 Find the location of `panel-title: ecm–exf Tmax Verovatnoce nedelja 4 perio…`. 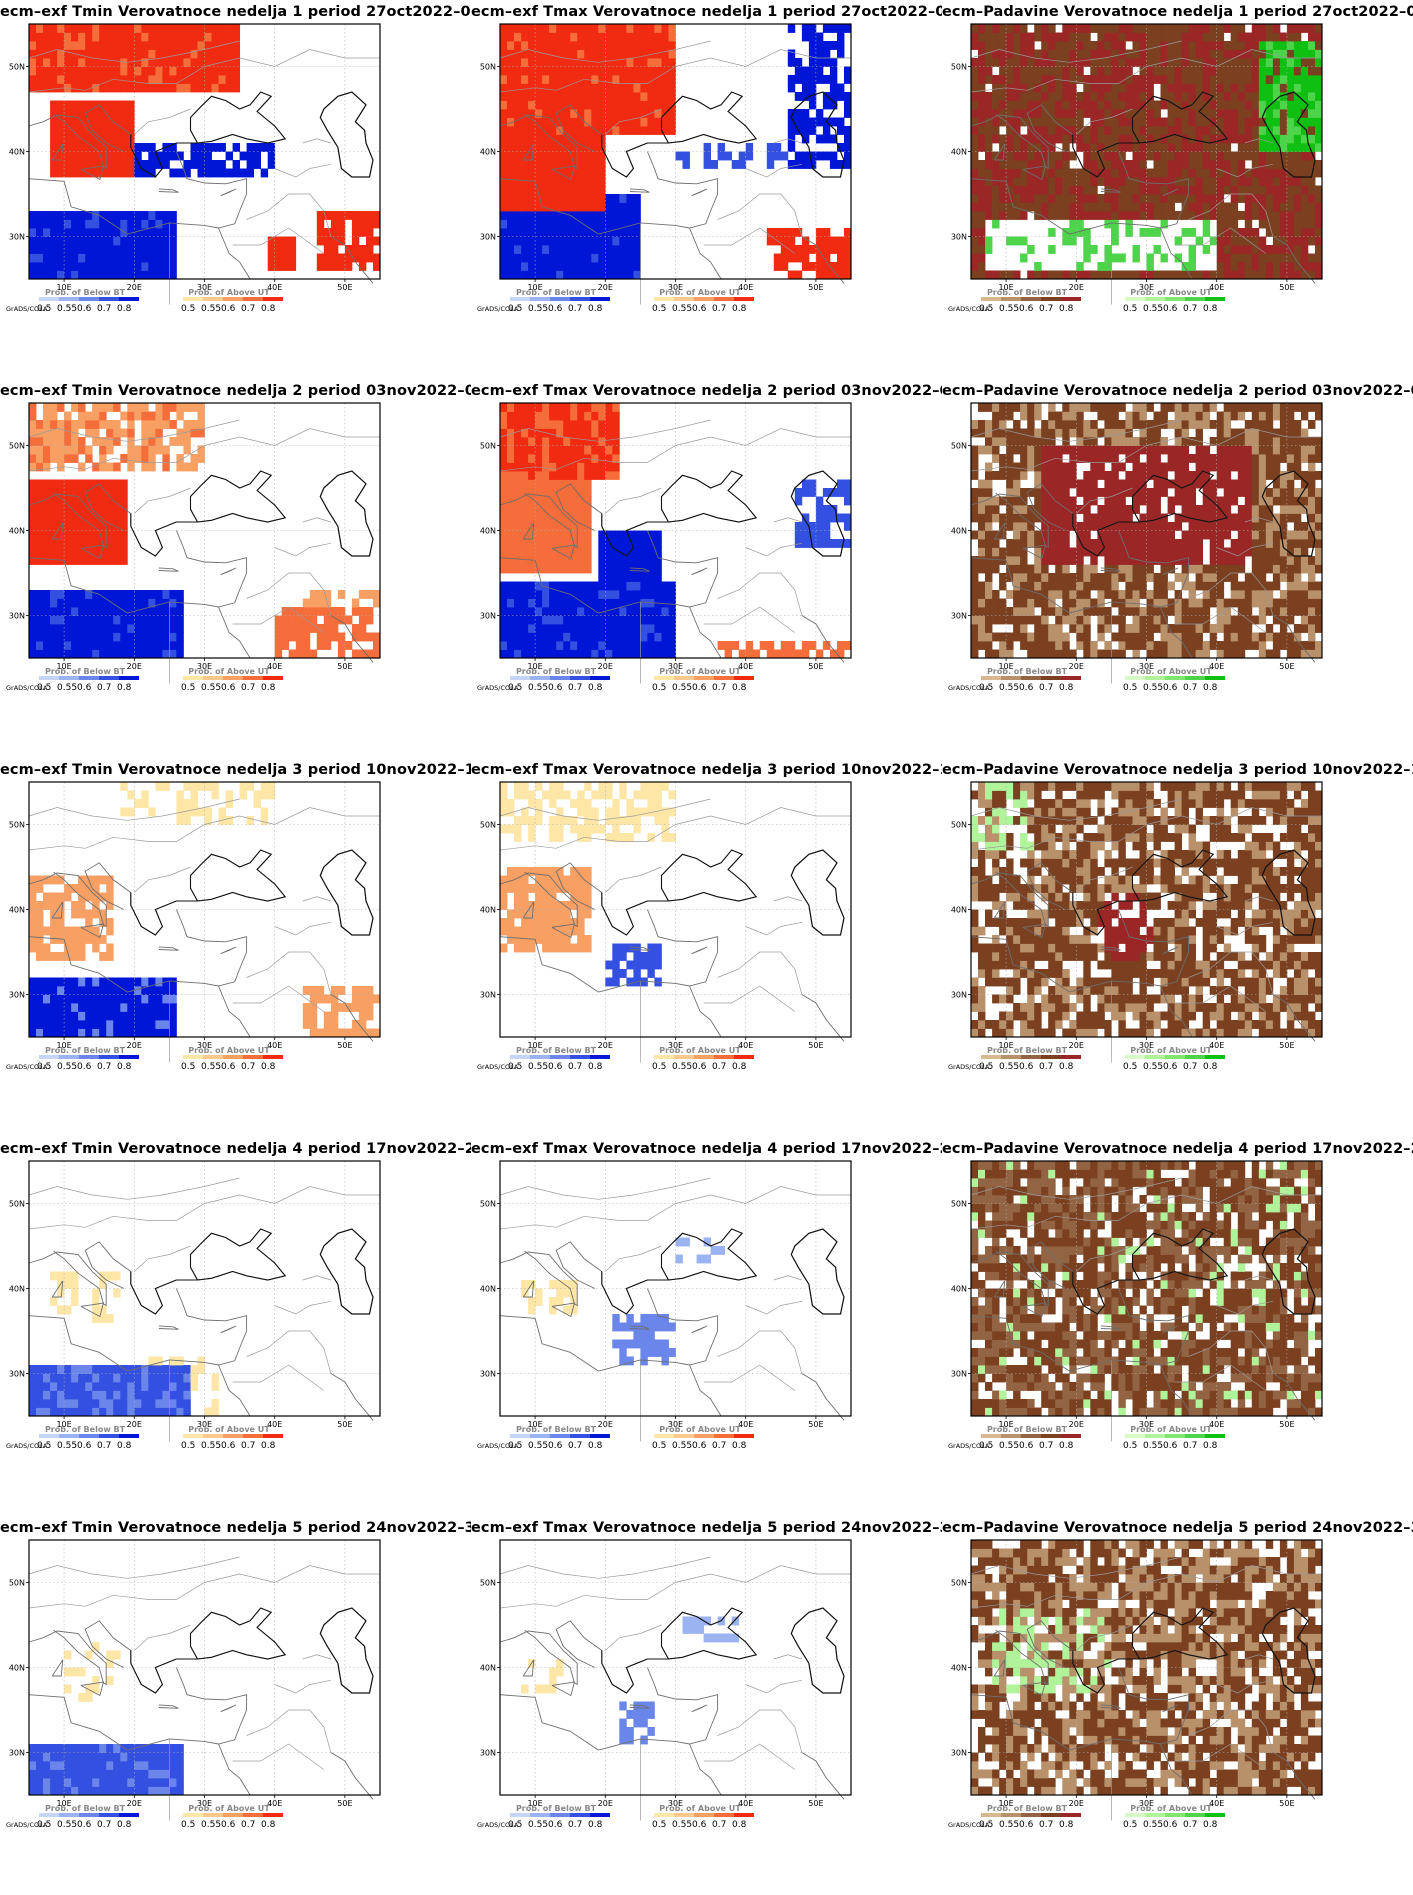

panel-title: ecm–exf Tmax Verovatnoce nedelja 4 perio… is located at coordinates (706, 1149).